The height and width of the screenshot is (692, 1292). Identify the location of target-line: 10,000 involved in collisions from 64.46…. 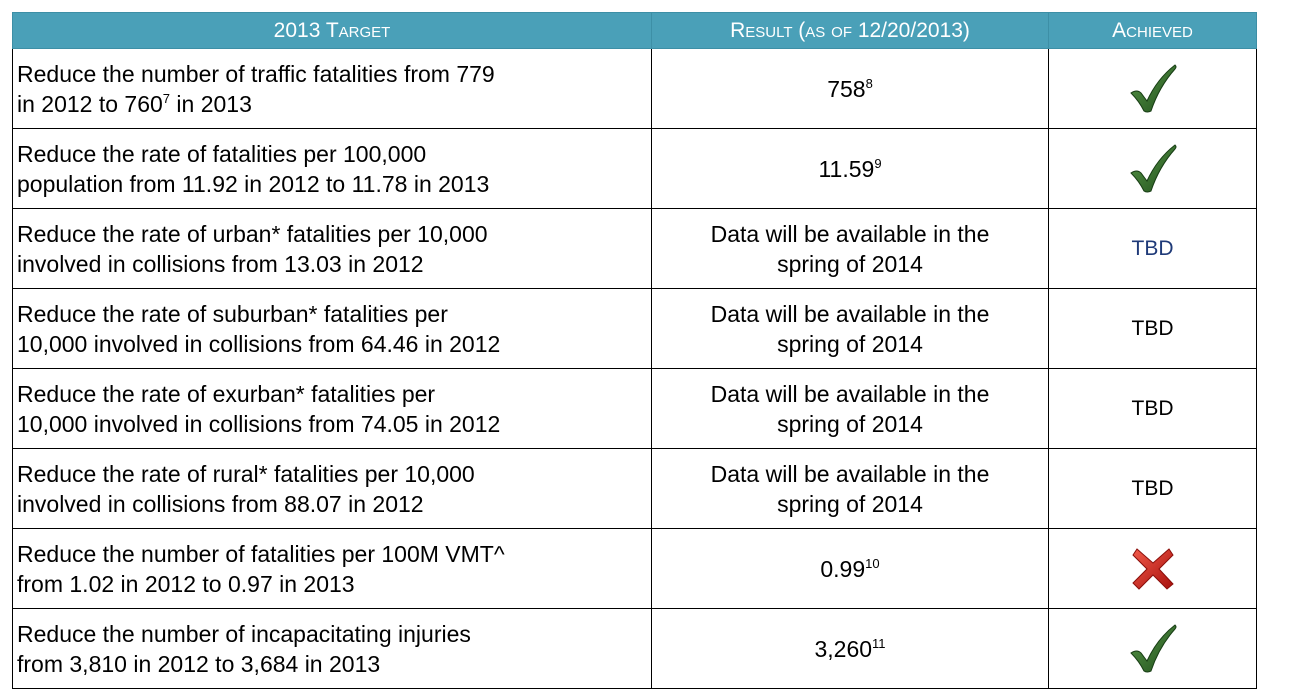
(259, 343).